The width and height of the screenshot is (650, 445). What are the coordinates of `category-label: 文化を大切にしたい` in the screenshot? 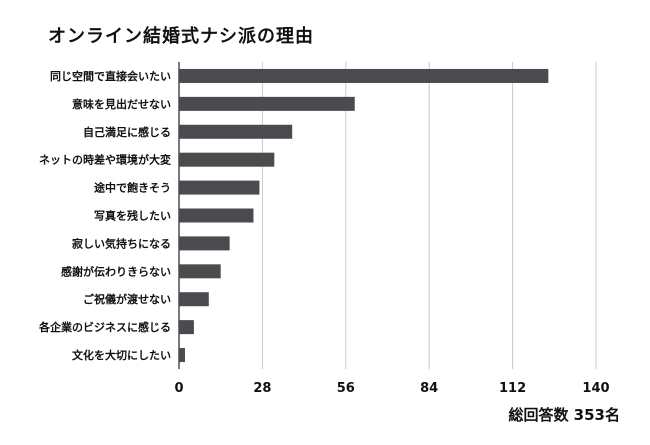 It's located at (121, 355).